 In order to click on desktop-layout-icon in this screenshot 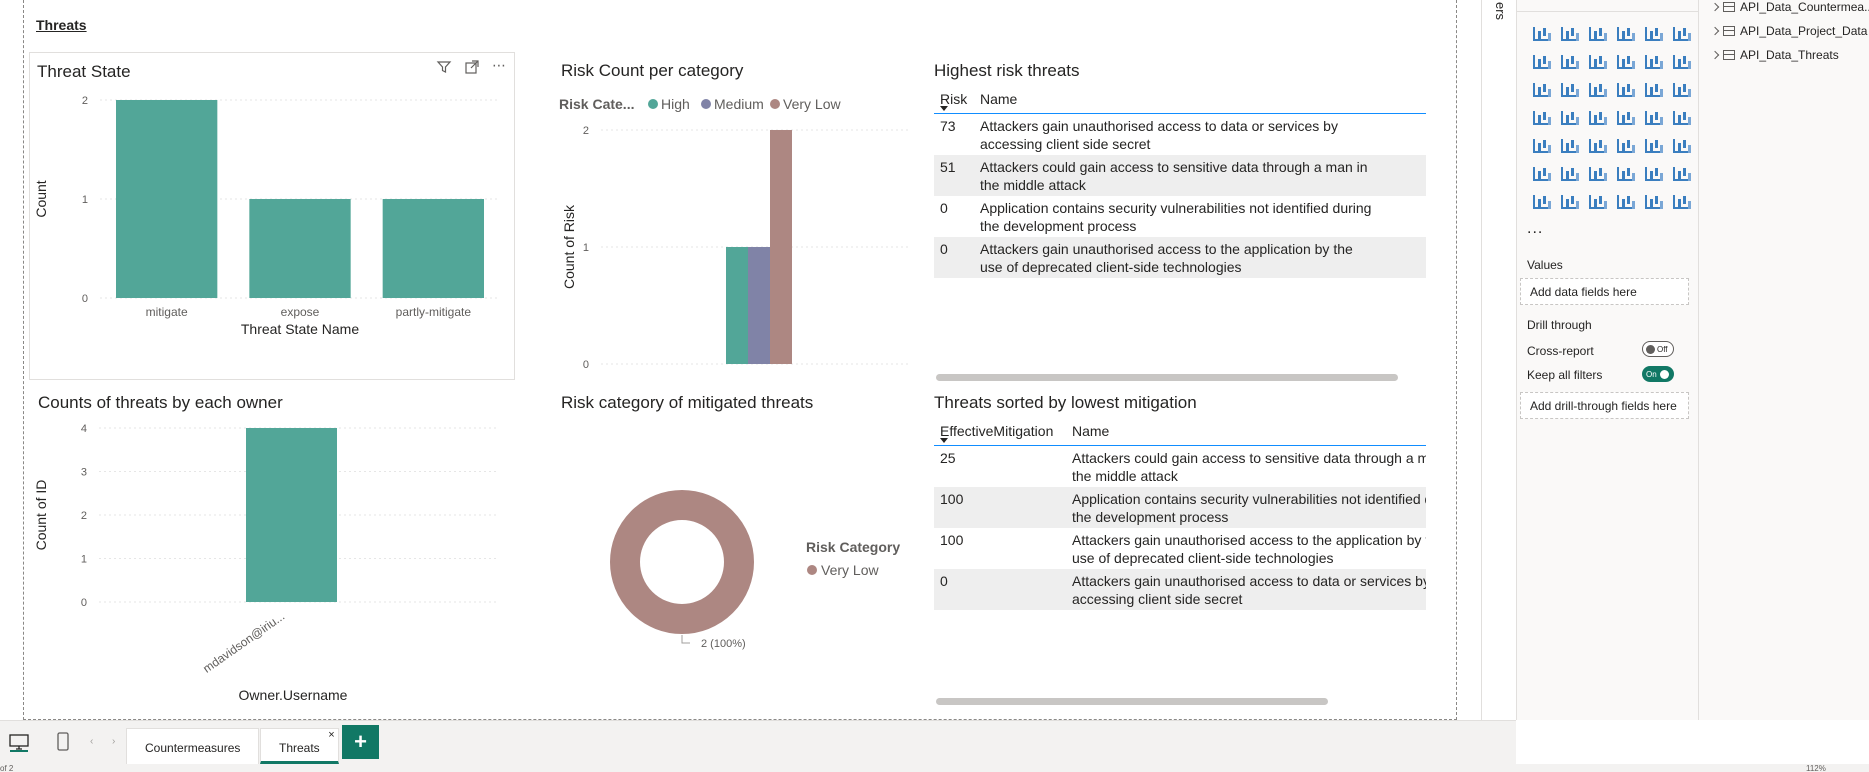, I will do `click(19, 744)`.